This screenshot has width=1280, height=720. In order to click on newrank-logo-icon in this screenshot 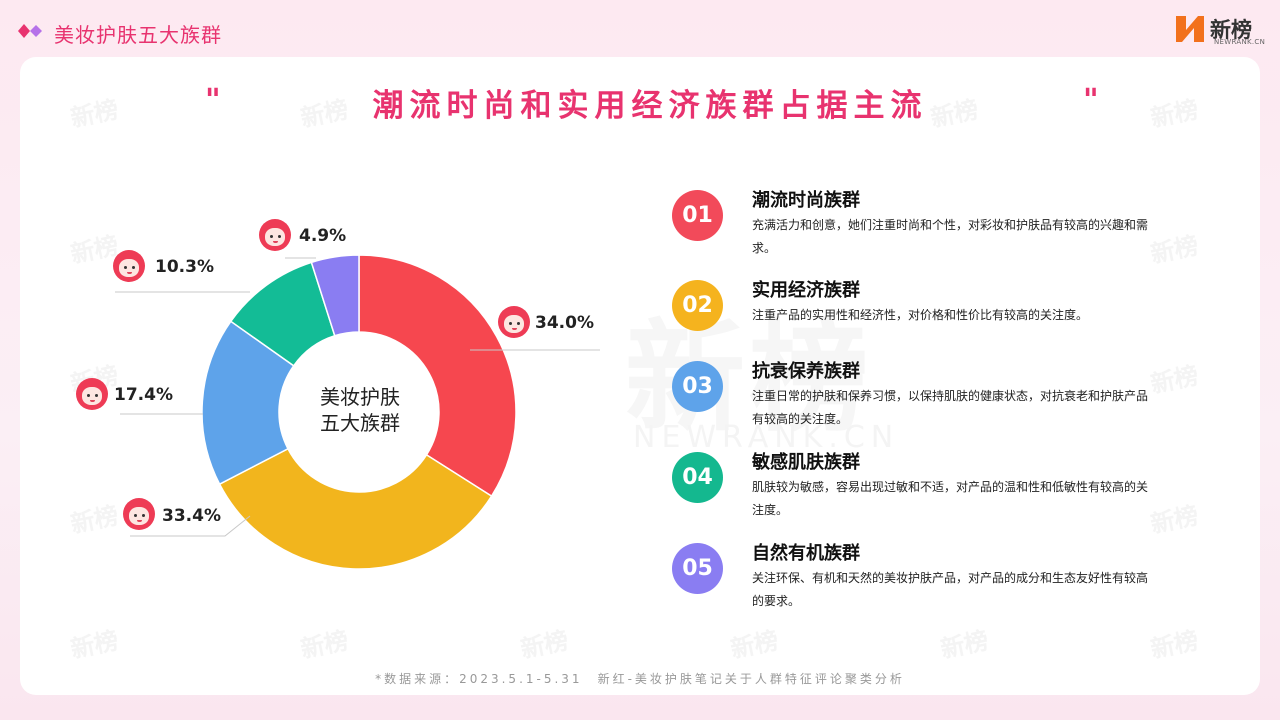, I will do `click(1190, 29)`.